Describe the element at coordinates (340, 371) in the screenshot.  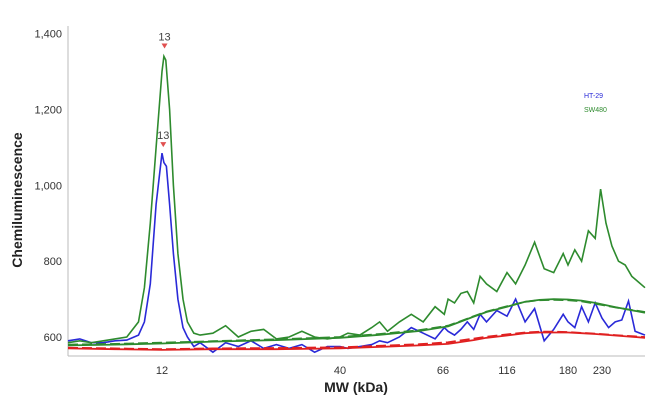
I see `x-tick-label: 40` at that location.